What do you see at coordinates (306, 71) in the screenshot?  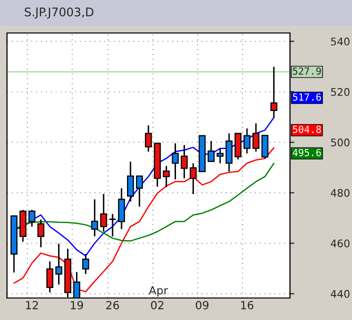 I see `ref-line-label: 527.9` at bounding box center [306, 71].